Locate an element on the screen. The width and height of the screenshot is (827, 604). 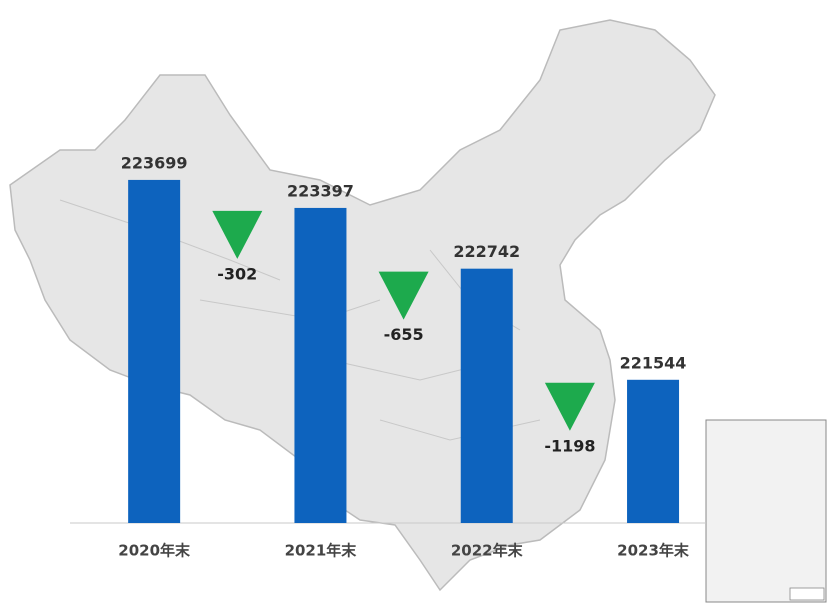
value-label: 221544 is located at coordinates (653, 362).